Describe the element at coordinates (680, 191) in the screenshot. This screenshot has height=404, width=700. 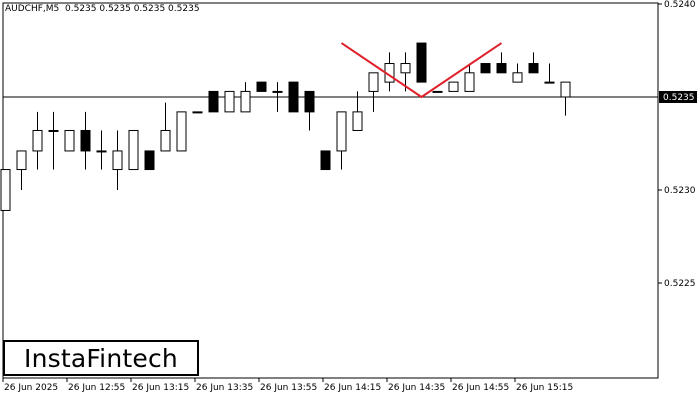
I see `y-tick-label: 0.5230` at that location.